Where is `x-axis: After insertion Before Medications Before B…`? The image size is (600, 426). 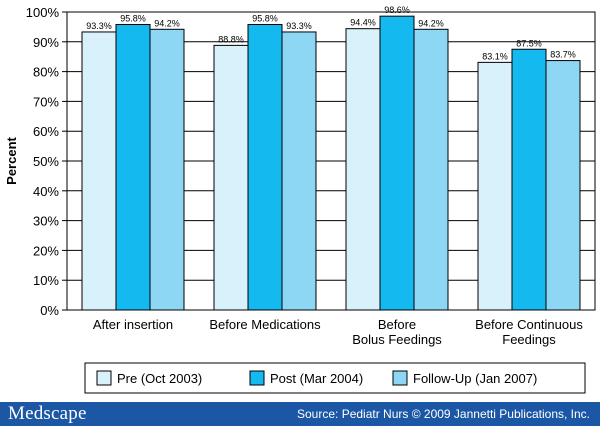 x-axis: After insertion Before Medications Before B… is located at coordinates (338, 332).